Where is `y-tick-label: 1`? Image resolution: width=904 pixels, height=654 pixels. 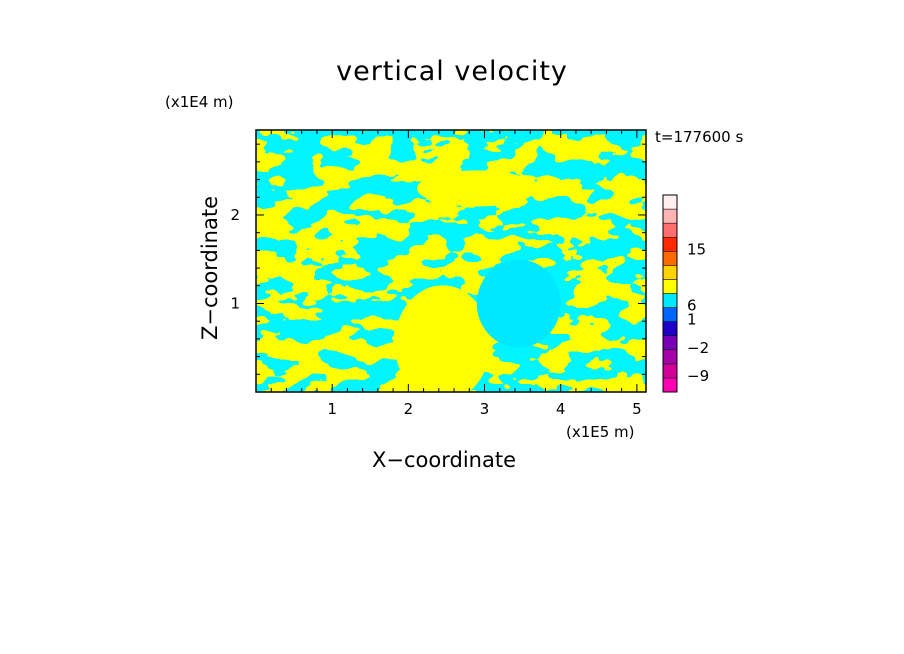 y-tick-label: 1 is located at coordinates (235, 303).